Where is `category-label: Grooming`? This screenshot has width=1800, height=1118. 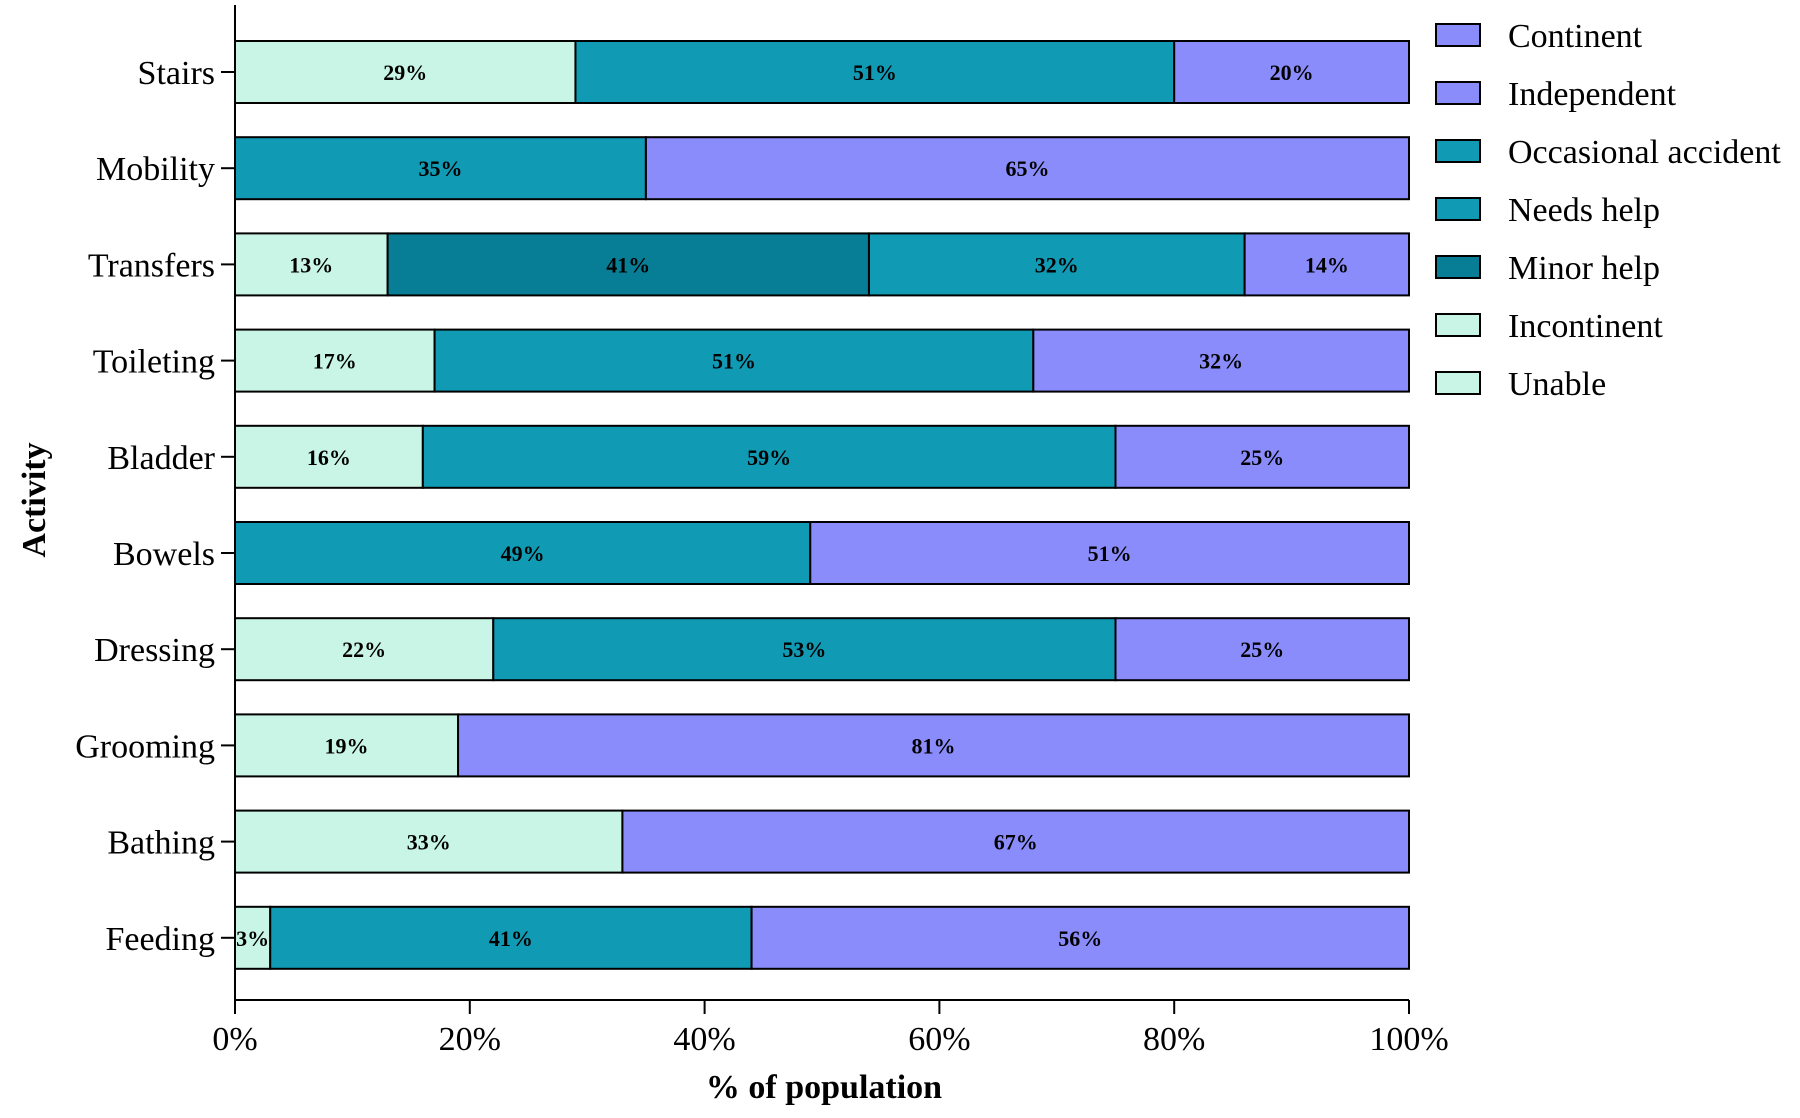 category-label: Grooming is located at coordinates (145, 746).